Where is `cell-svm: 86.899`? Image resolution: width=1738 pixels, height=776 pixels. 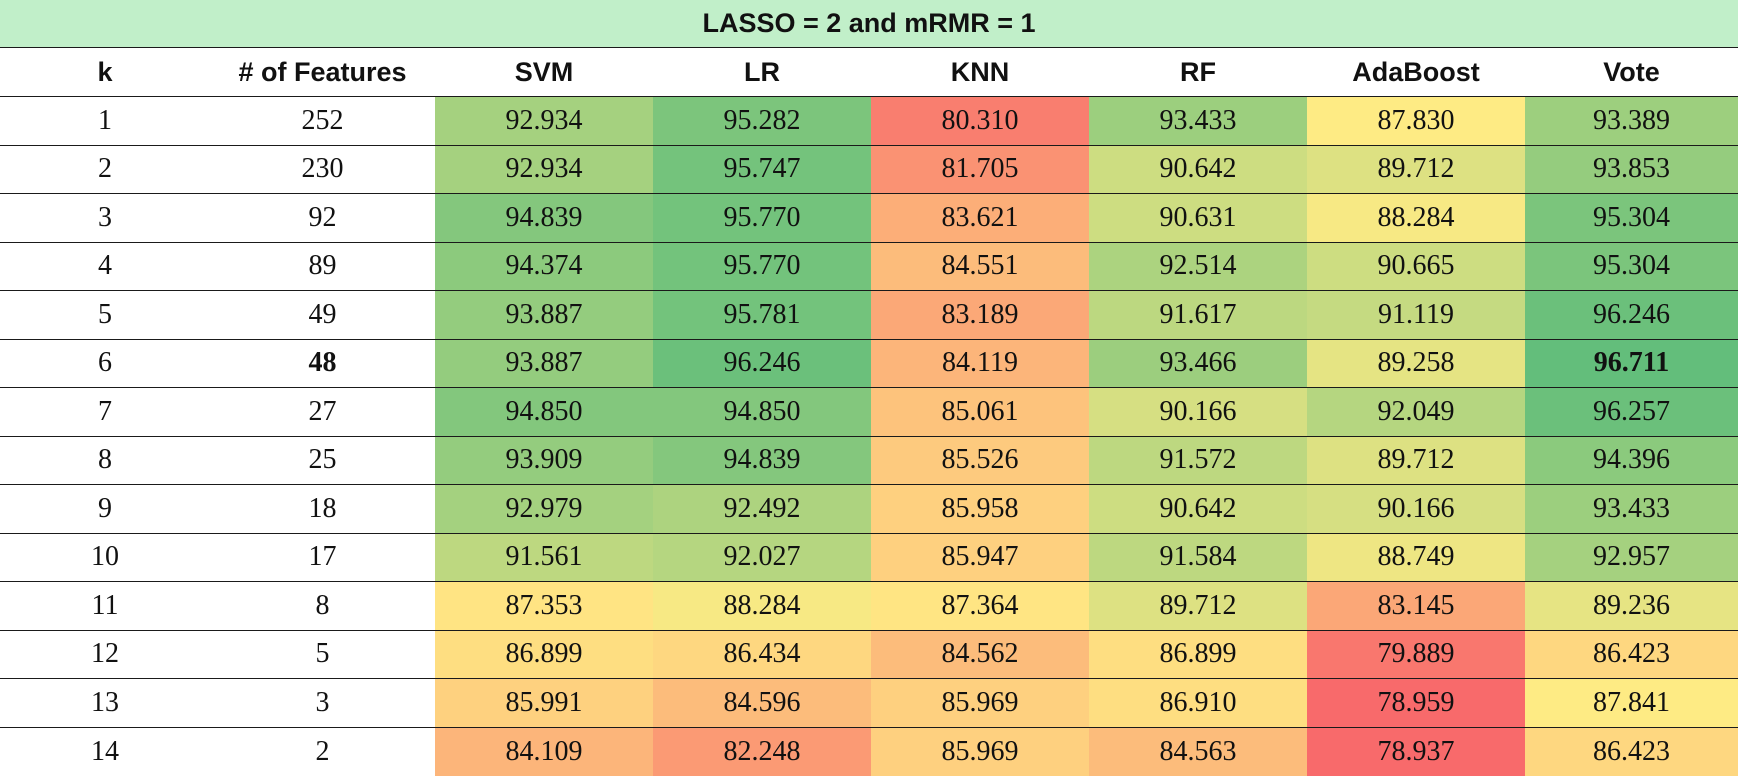 cell-svm: 86.899 is located at coordinates (544, 654).